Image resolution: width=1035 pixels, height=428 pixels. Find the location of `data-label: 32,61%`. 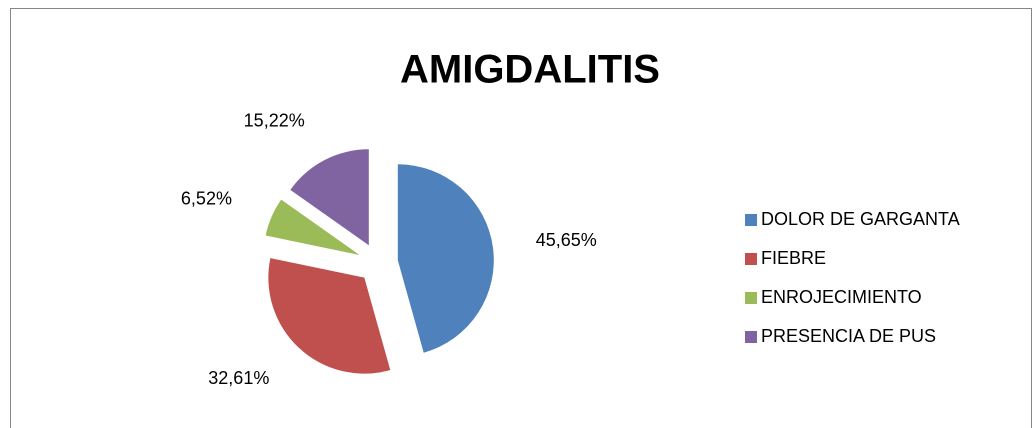

data-label: 32,61% is located at coordinates (238, 378).